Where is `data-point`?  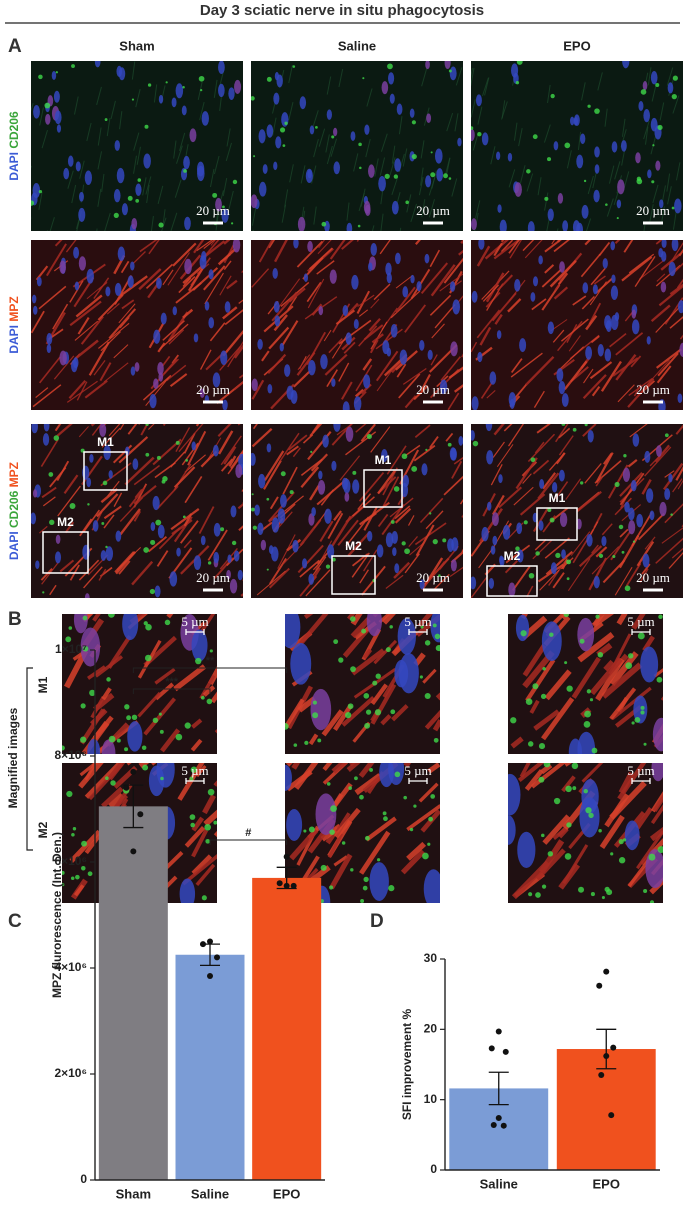 data-point is located at coordinates (286, 856).